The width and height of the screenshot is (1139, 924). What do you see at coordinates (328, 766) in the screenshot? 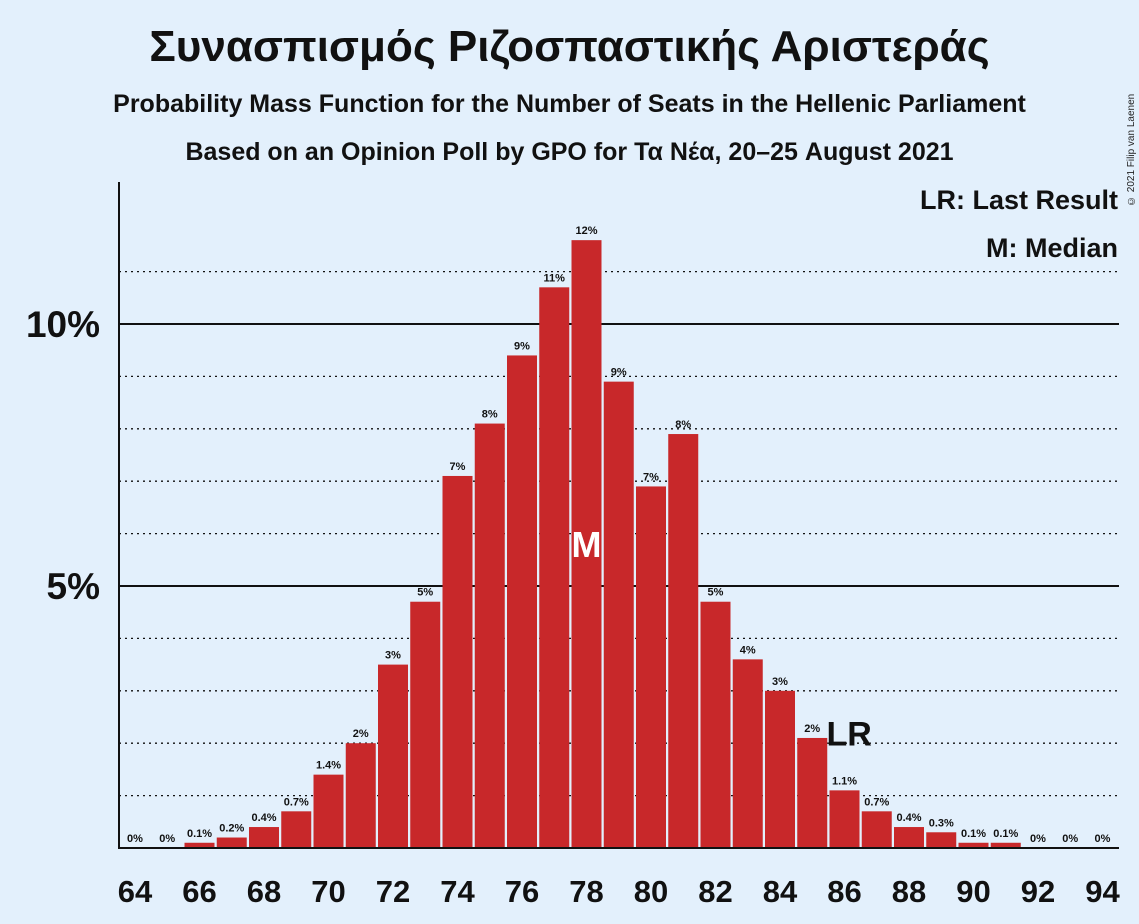
I see `bar-value-label: 1.4%` at bounding box center [328, 766].